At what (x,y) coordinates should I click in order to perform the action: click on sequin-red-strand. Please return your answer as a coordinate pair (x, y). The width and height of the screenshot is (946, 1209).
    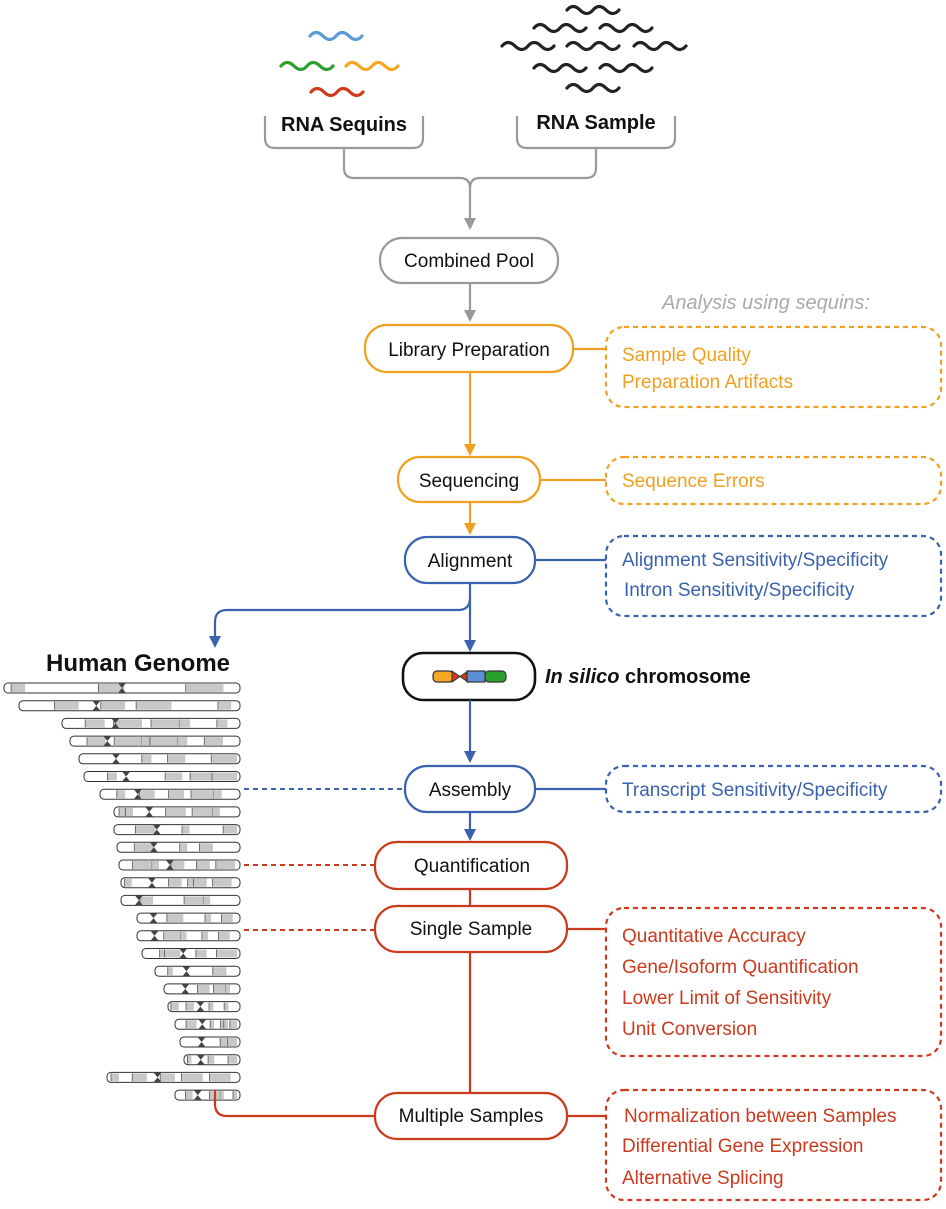
    Looking at the image, I should click on (337, 92).